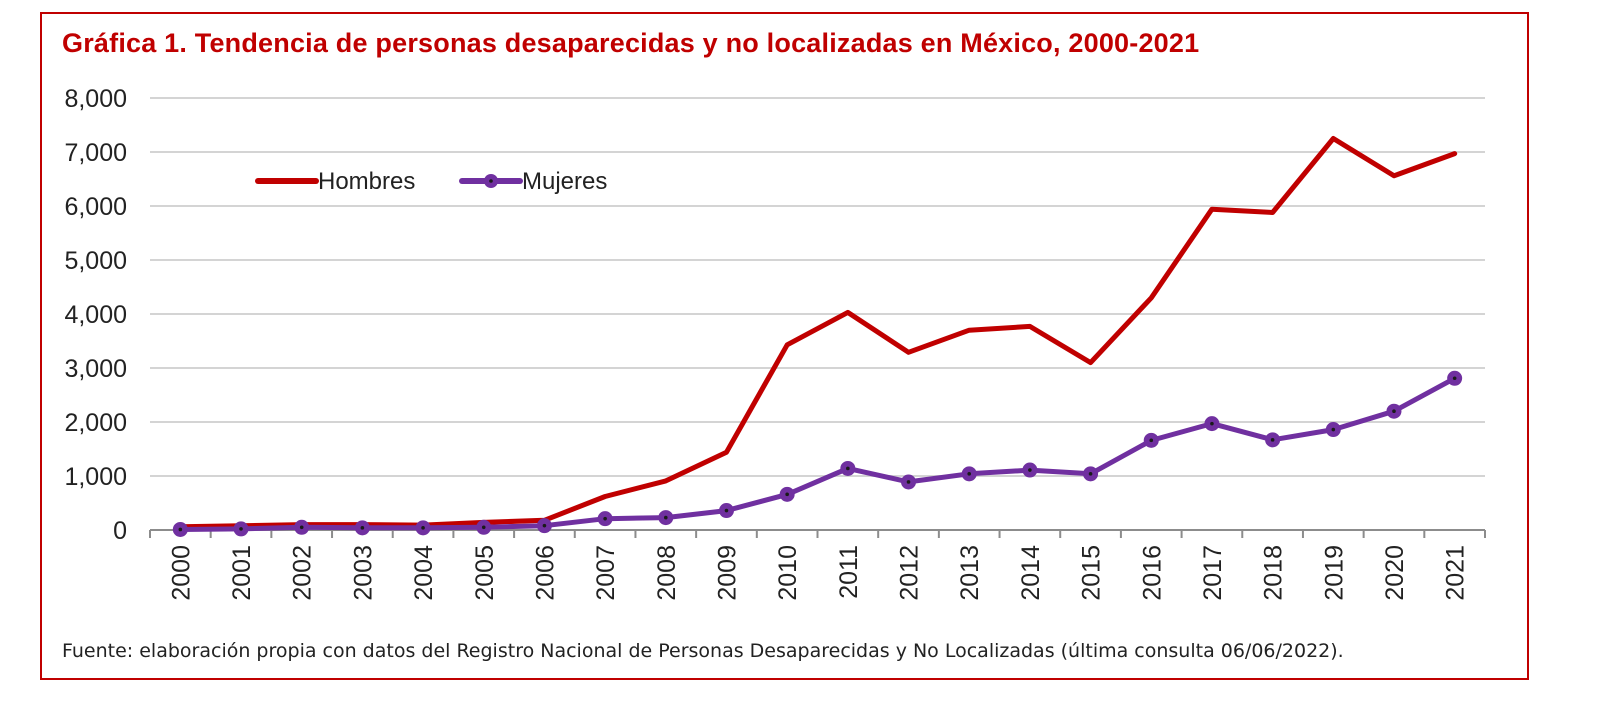  Describe the element at coordinates (181, 573) in the screenshot. I see `x-tick-label: 2000` at that location.